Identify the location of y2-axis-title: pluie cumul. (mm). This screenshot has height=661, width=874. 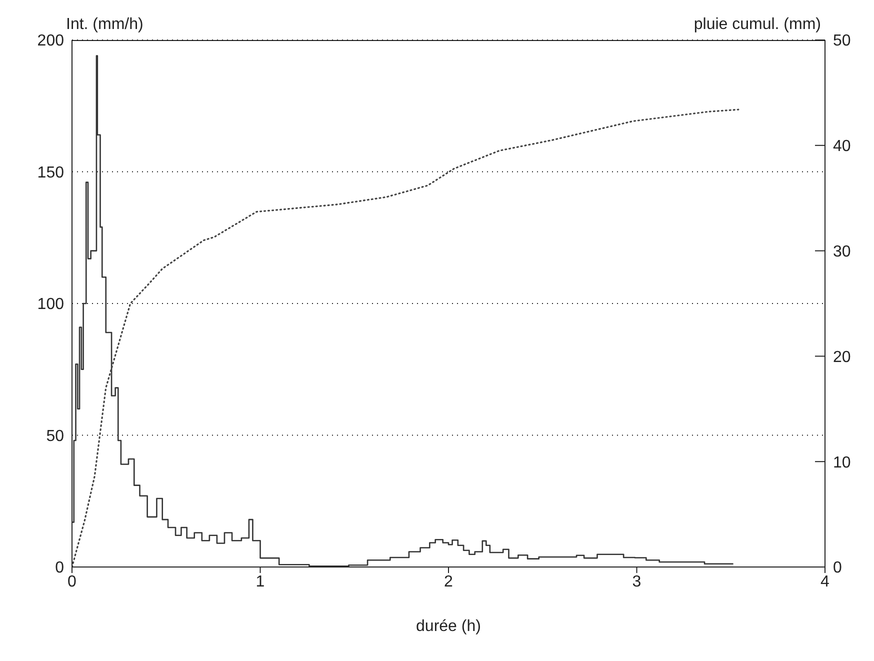
(757, 25).